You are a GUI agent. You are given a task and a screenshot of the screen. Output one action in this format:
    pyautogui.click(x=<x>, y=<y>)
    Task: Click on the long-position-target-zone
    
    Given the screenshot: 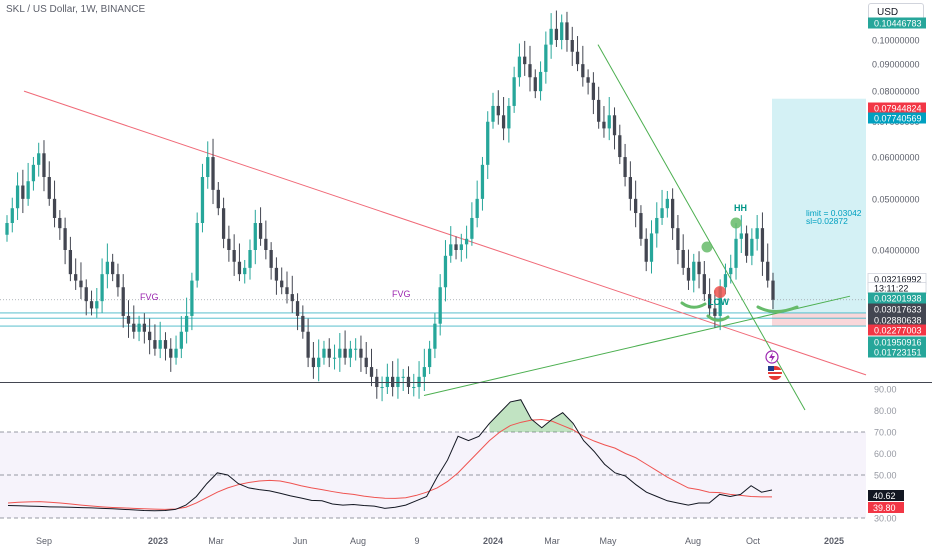 What is the action you would take?
    pyautogui.click(x=819, y=205)
    